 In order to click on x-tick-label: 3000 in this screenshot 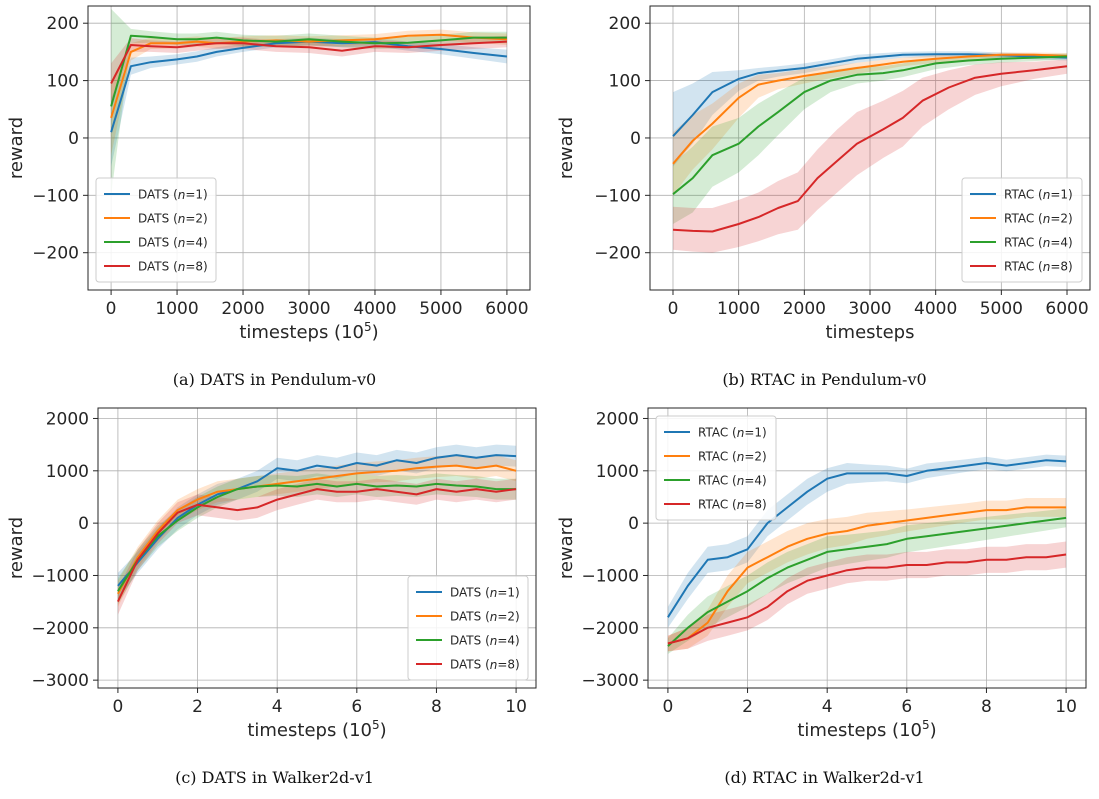, I will do `click(308, 309)`.